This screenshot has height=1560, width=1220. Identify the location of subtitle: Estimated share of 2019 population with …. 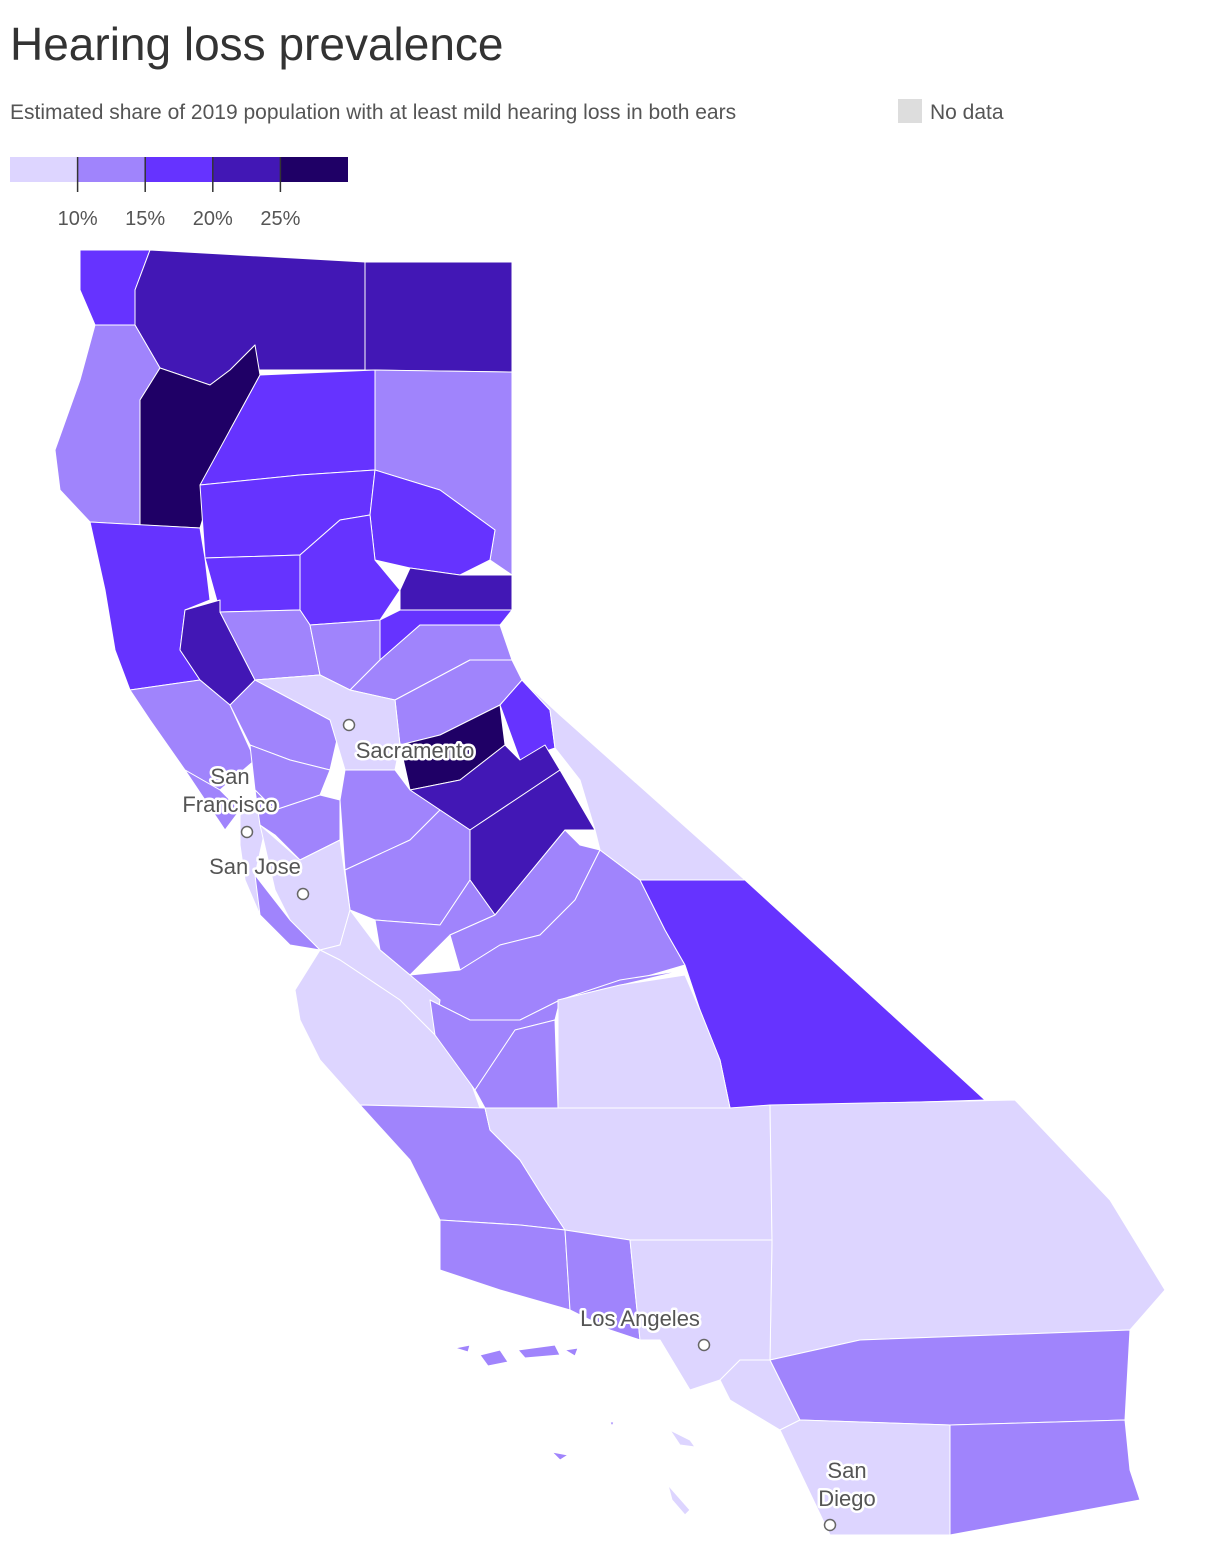
(373, 112).